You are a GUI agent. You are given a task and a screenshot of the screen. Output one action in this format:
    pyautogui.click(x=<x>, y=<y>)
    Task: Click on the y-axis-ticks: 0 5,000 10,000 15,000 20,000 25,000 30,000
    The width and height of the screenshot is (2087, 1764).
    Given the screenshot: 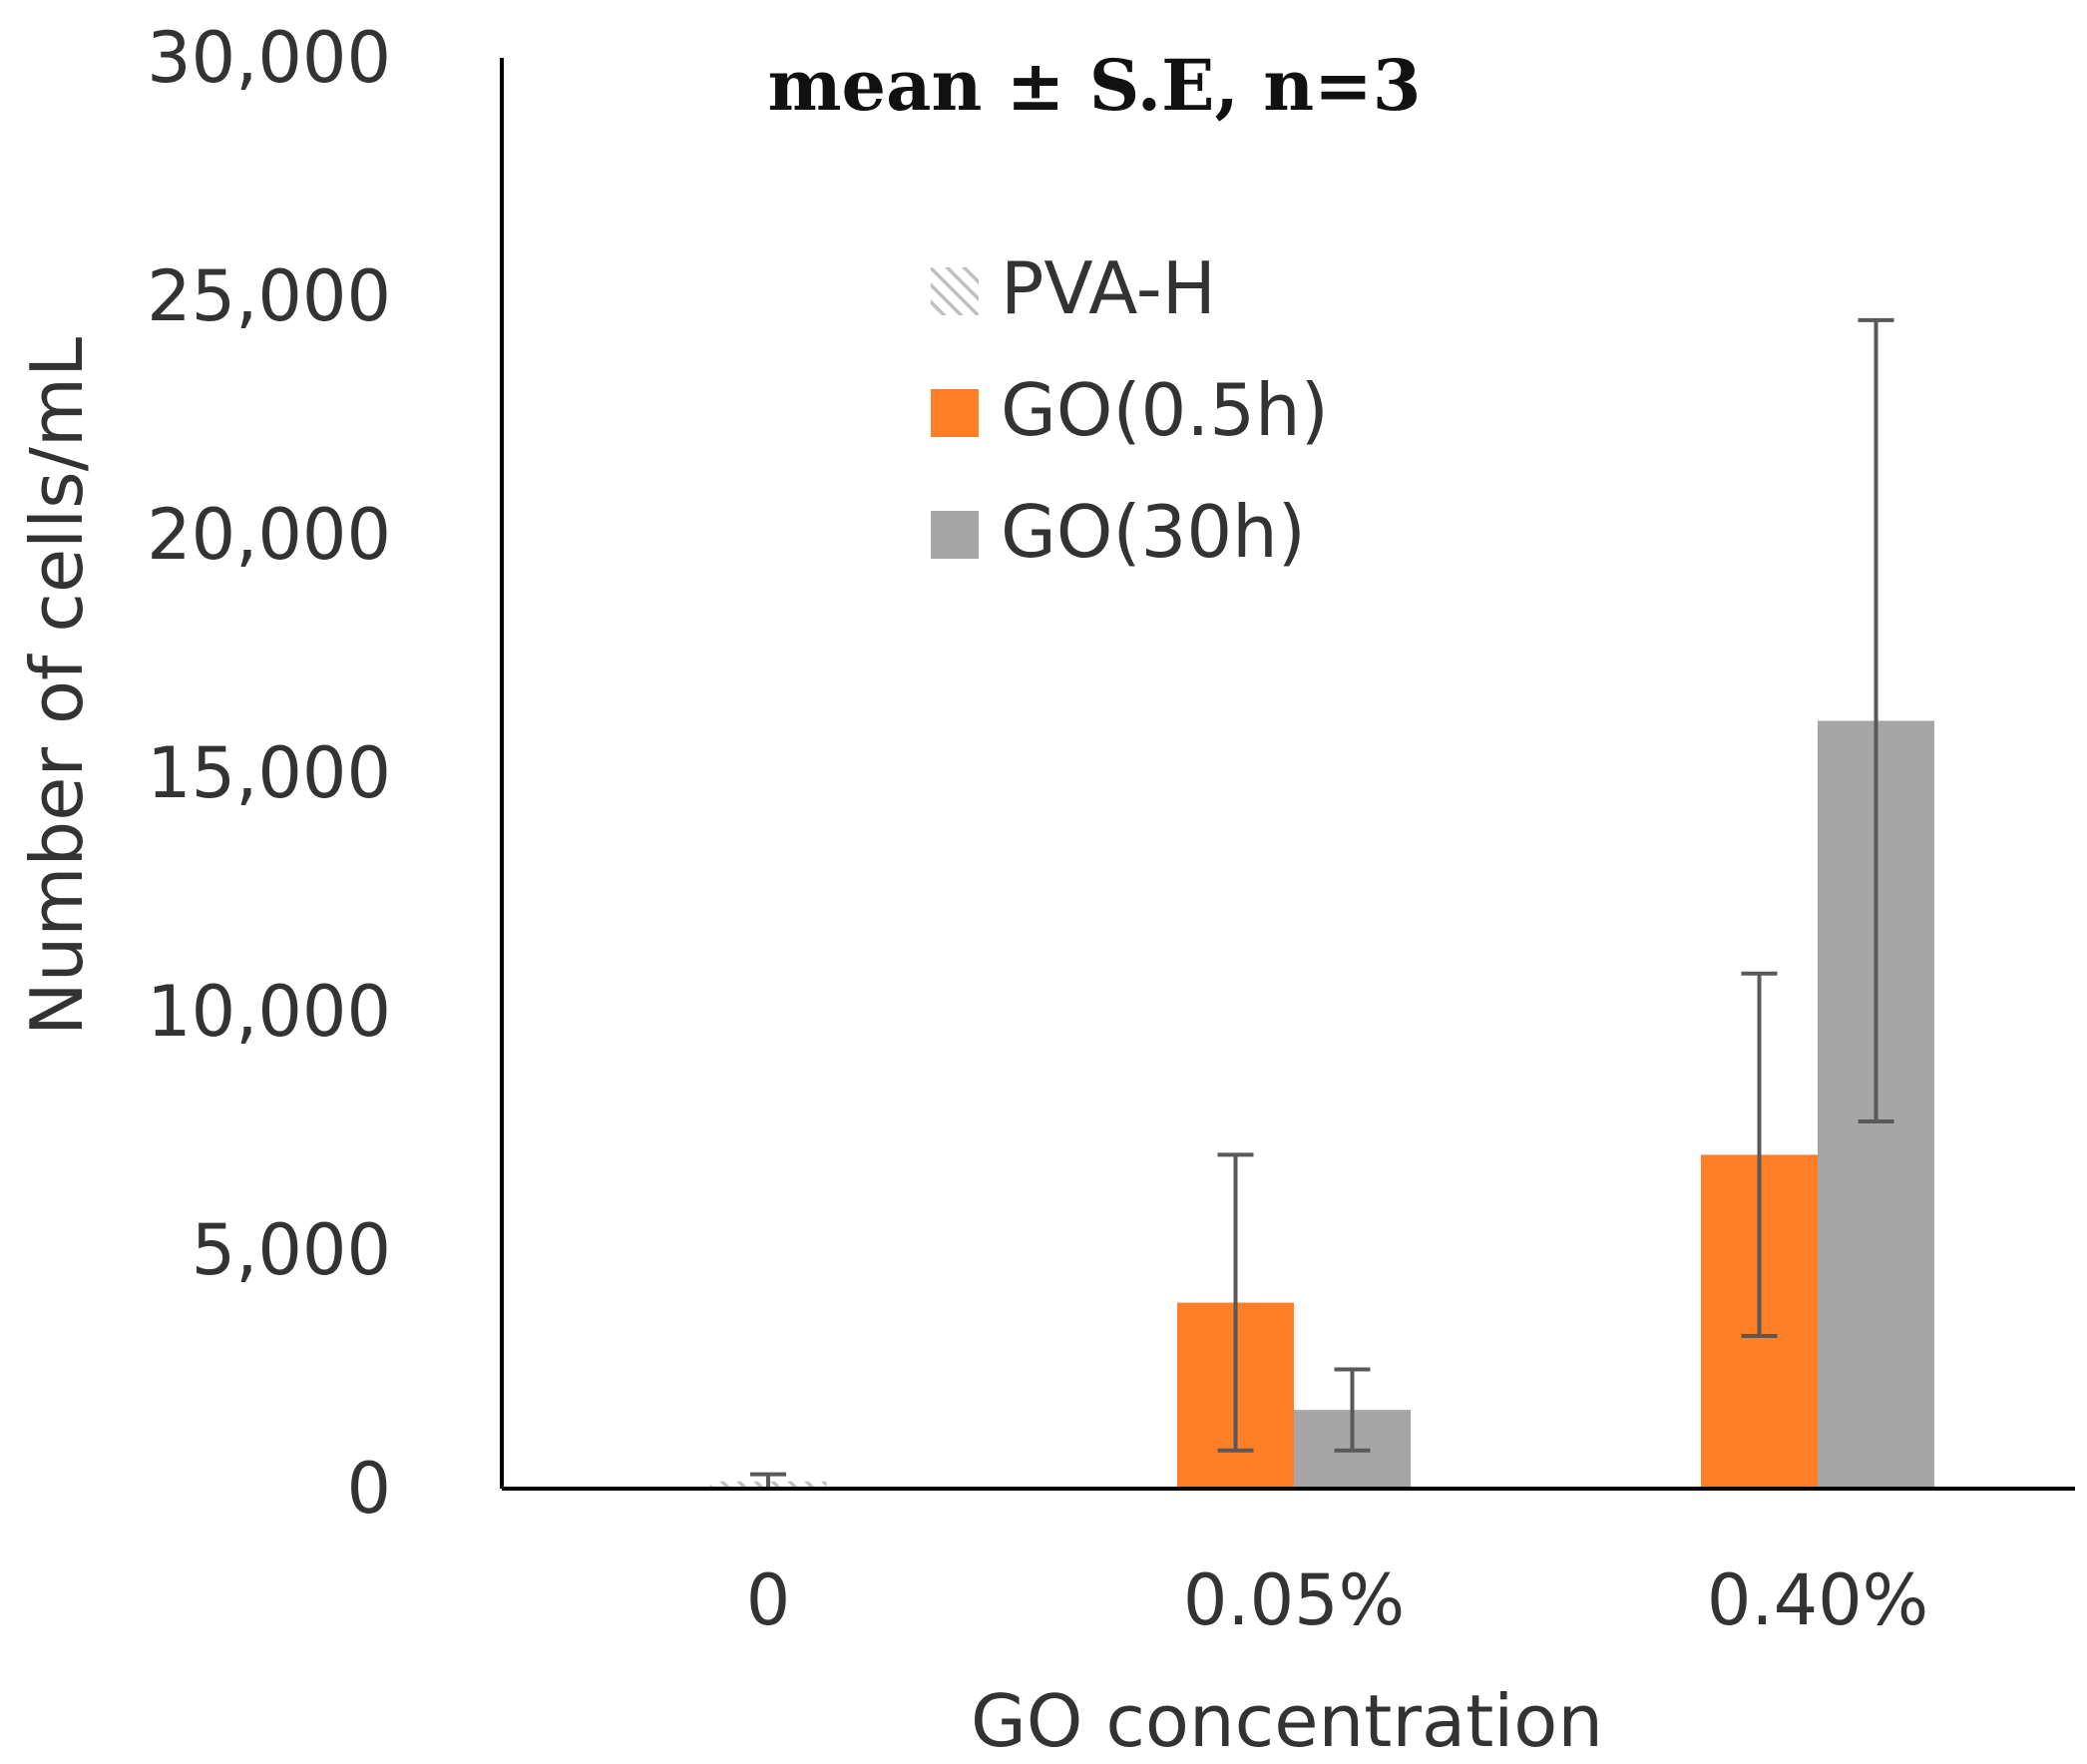 What is the action you would take?
    pyautogui.click(x=269, y=773)
    